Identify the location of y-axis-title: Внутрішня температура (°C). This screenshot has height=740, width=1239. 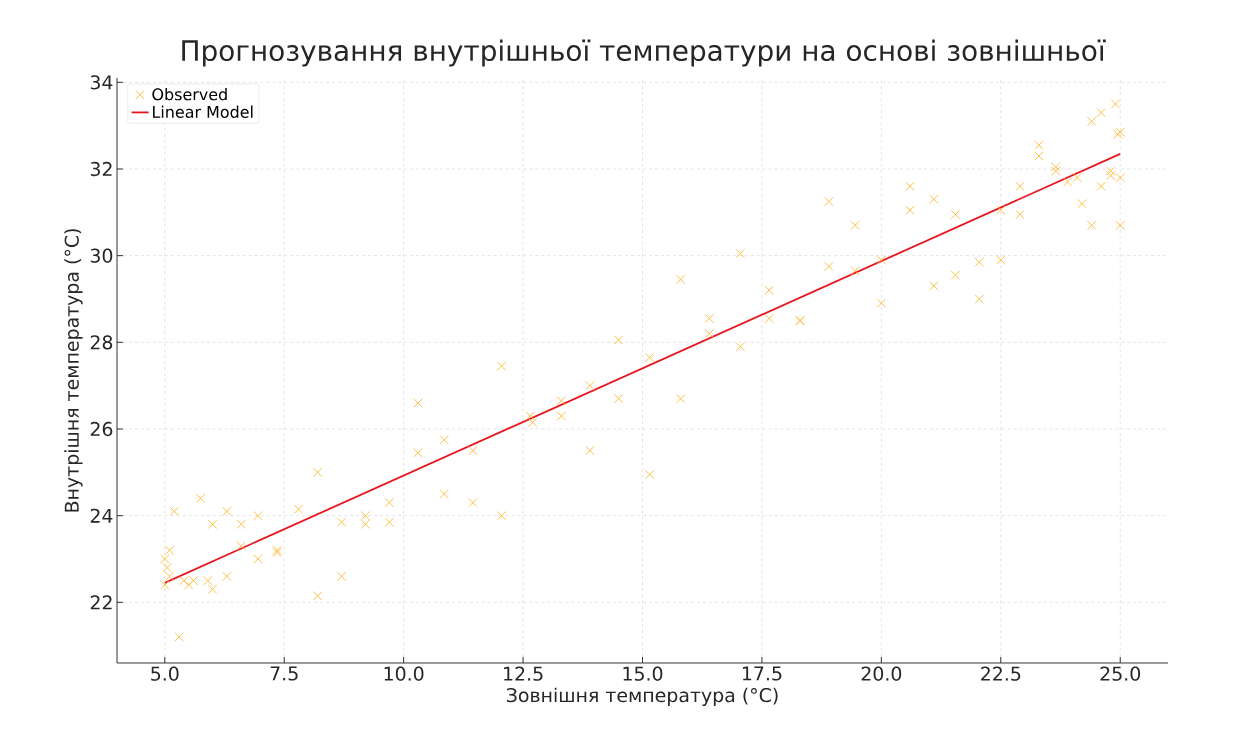
(73, 370).